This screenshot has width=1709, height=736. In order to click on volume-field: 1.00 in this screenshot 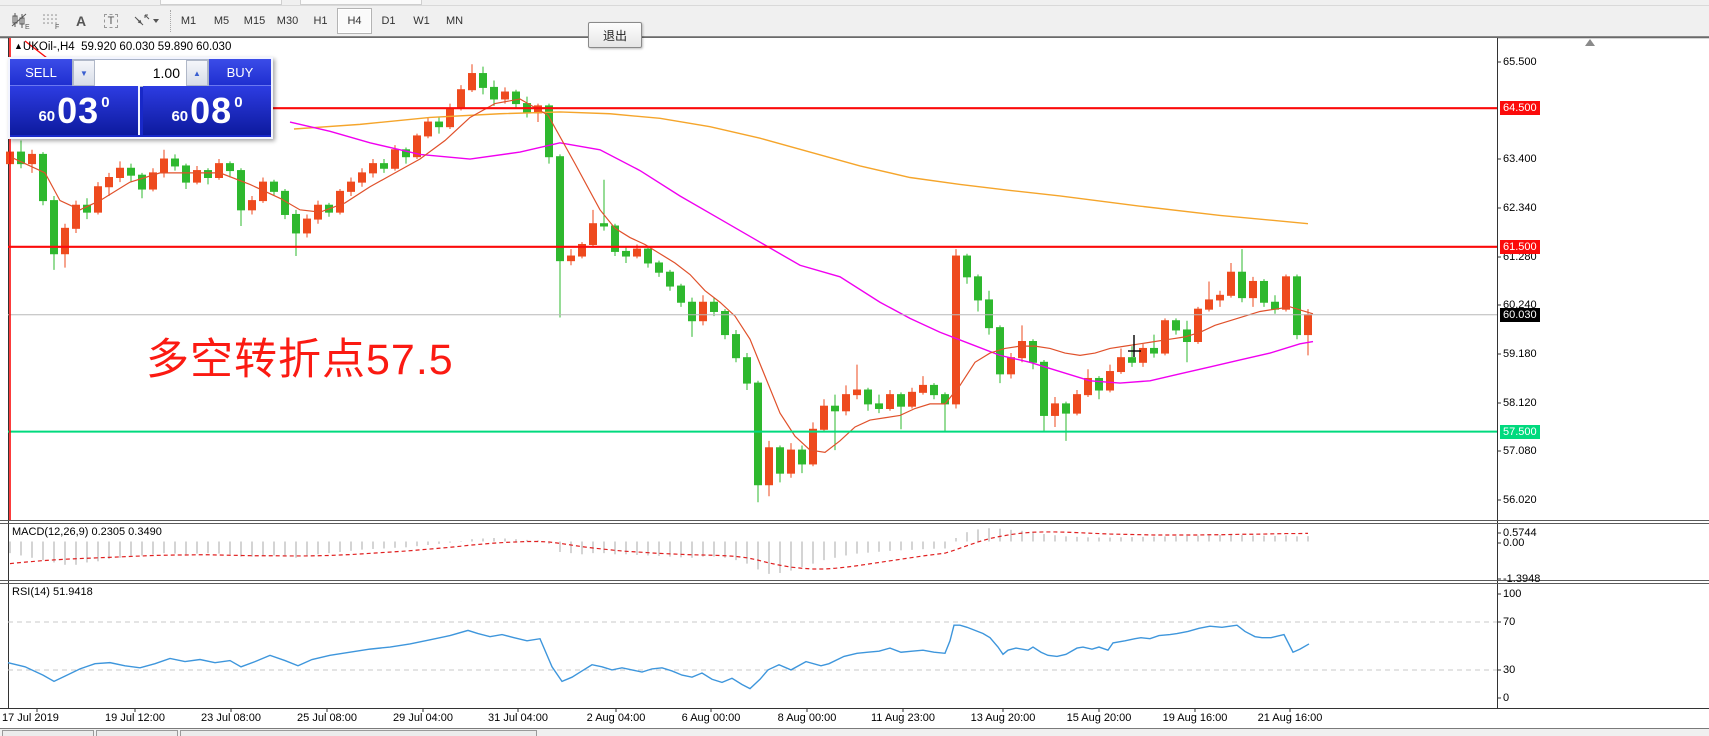, I will do `click(140, 73)`.